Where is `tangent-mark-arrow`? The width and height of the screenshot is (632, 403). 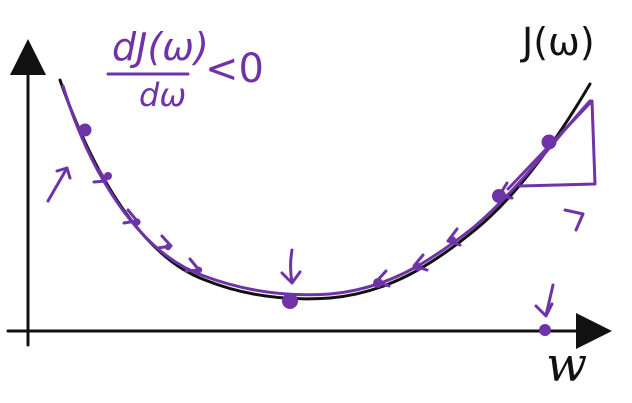 tangent-mark-arrow is located at coordinates (574, 220).